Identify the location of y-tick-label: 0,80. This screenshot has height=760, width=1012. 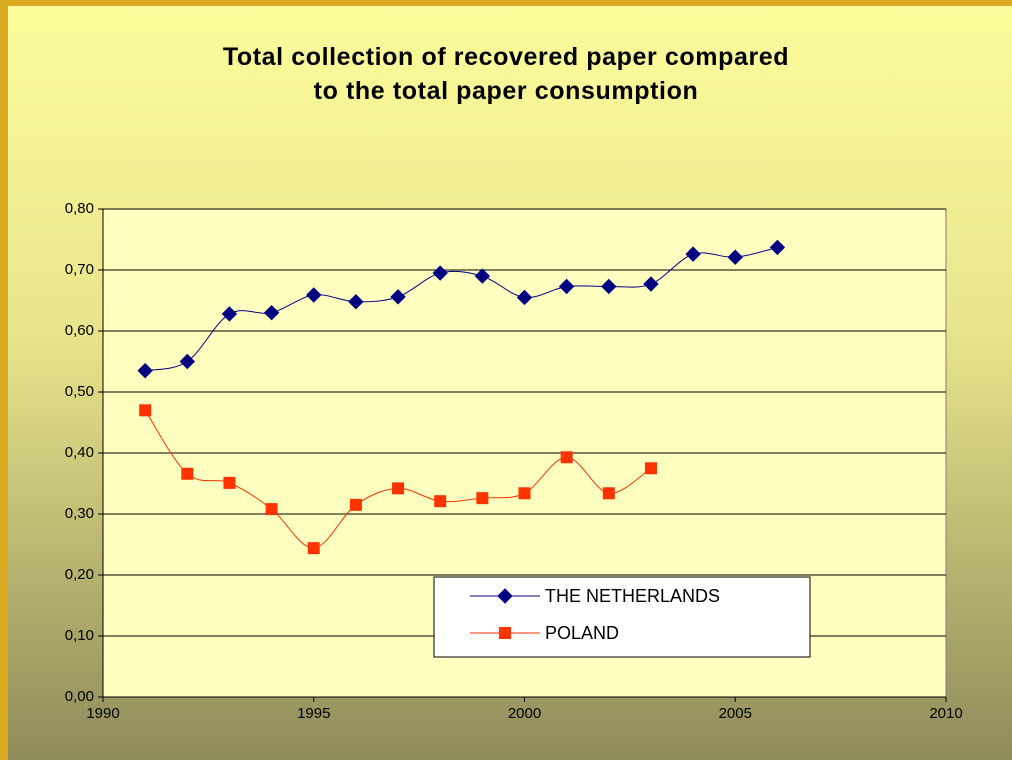
(79, 208).